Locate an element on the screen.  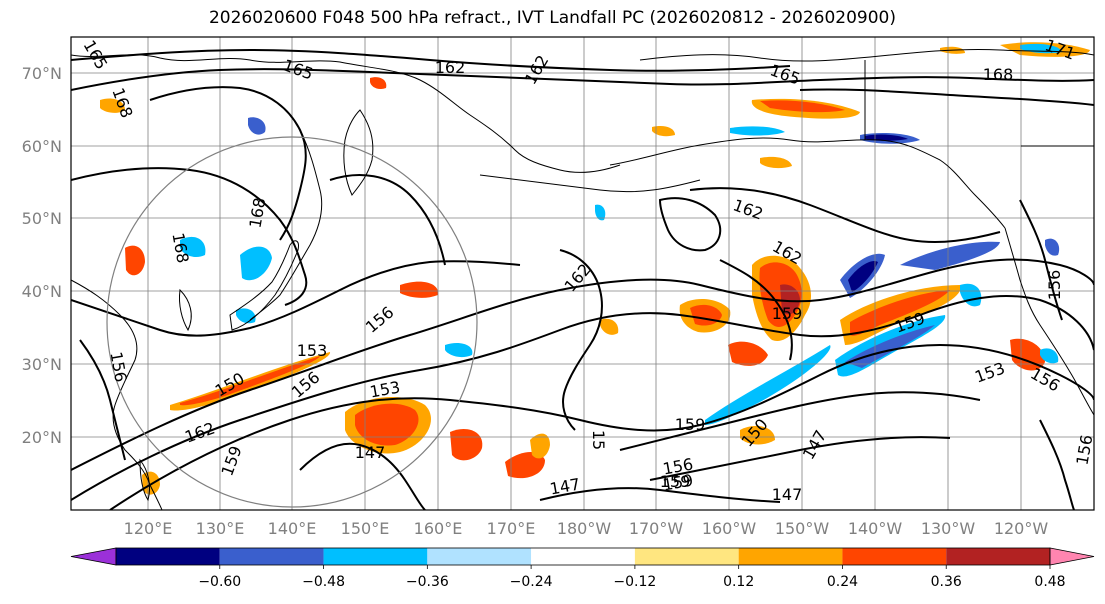
lon-label: 120°E is located at coordinates (148, 528).